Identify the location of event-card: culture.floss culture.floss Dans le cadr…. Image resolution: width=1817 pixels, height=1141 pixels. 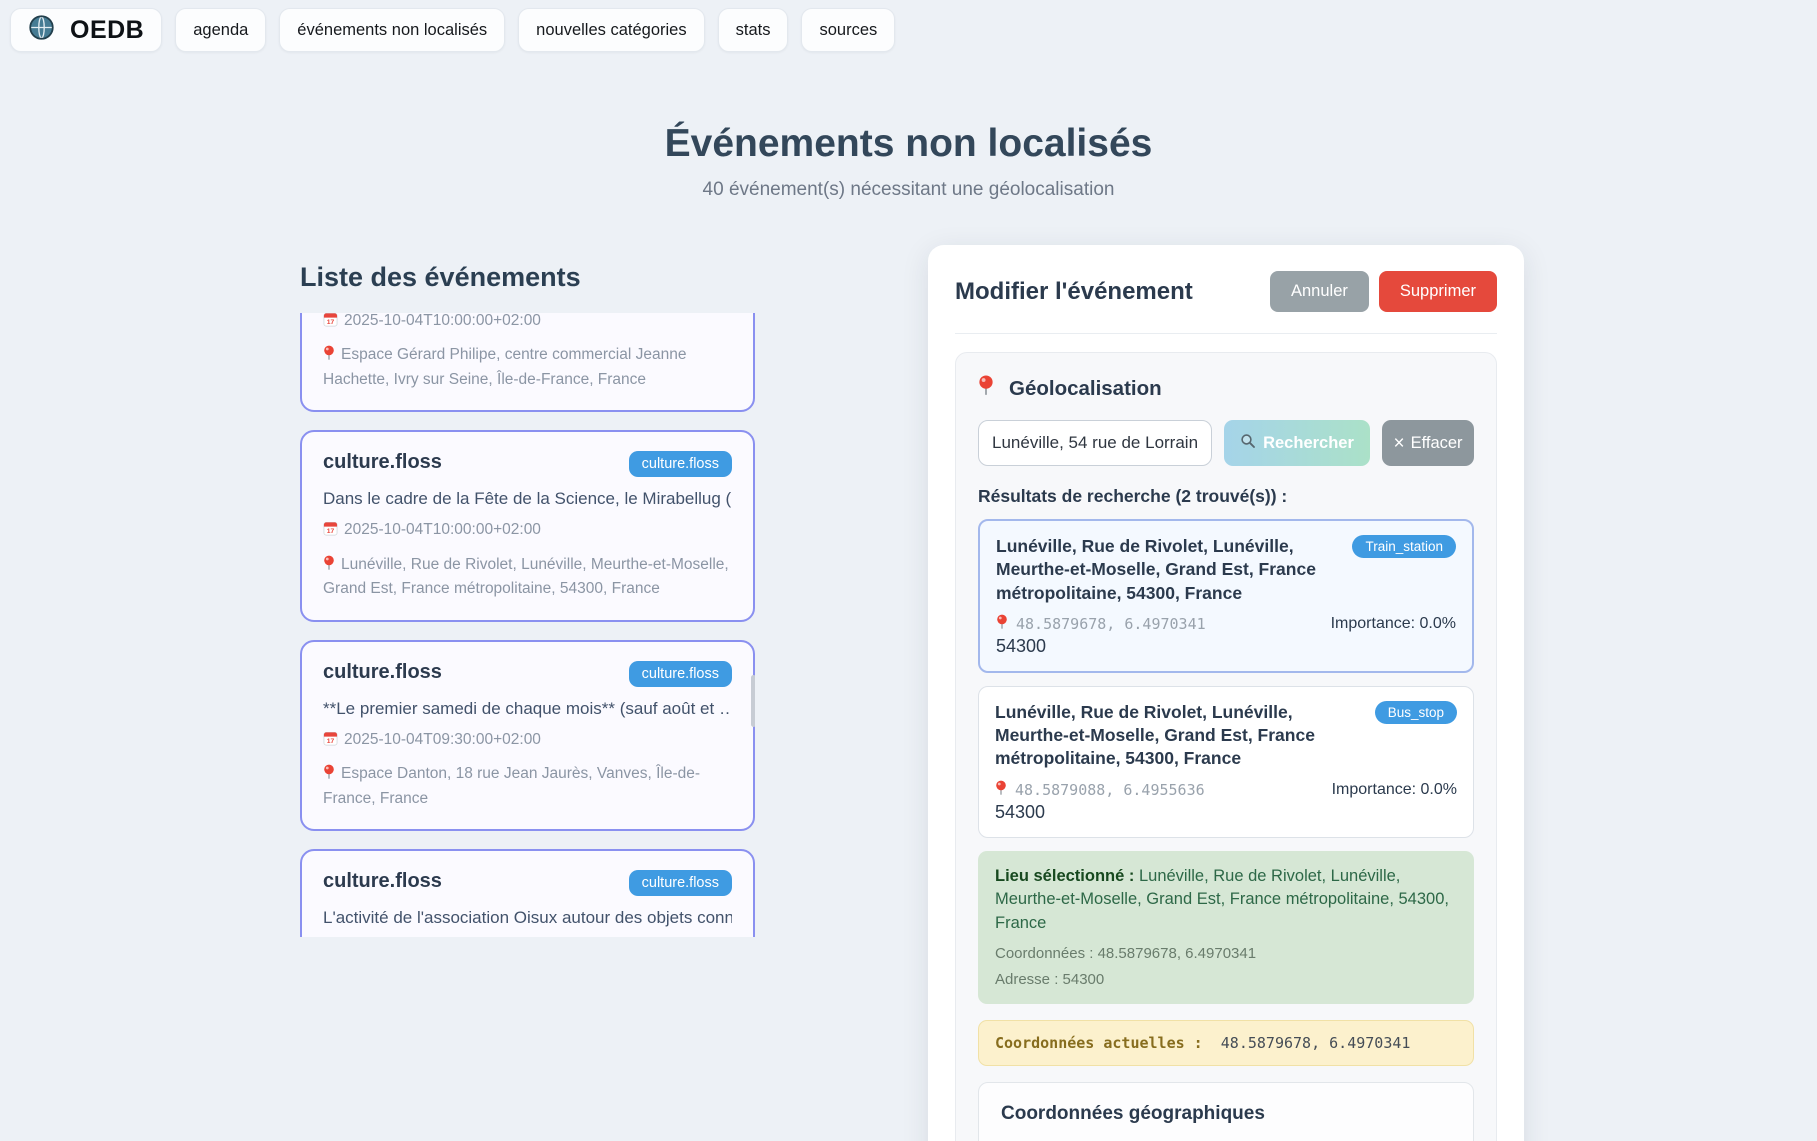
(527, 526).